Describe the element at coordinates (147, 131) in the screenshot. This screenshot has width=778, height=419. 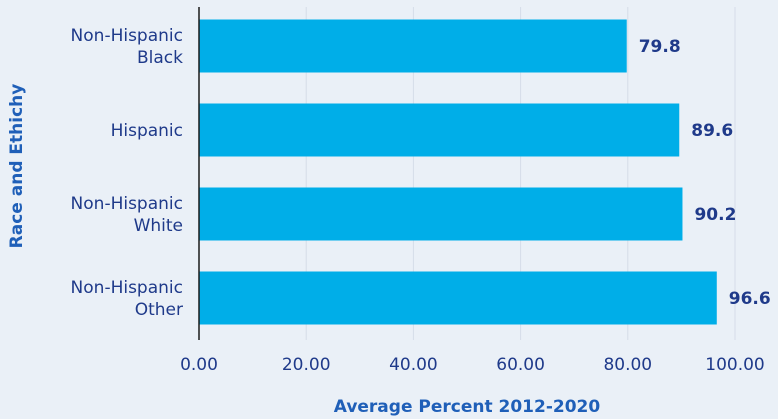
I see `category-label: Hispanic` at that location.